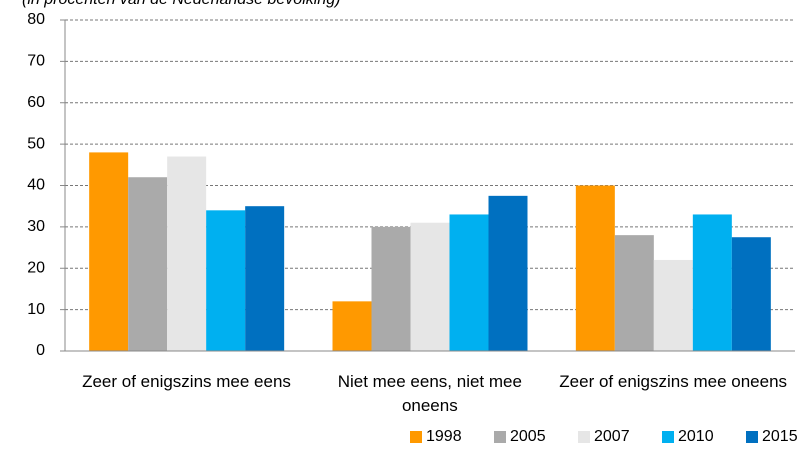 This screenshot has width=807, height=464. What do you see at coordinates (186, 381) in the screenshot?
I see `x-tick-label: Zeer of enigszins mee eens` at bounding box center [186, 381].